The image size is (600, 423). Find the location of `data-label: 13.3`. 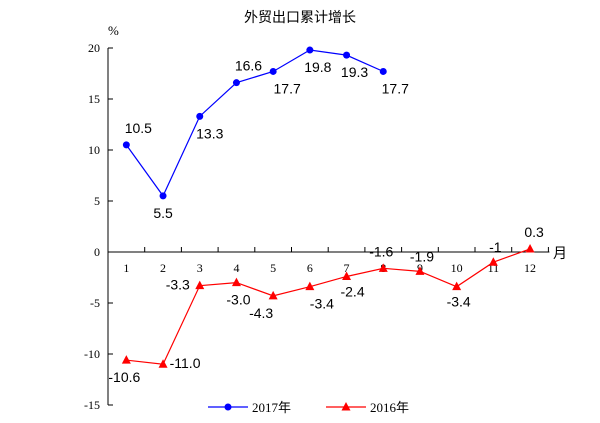

data-label: 13.3 is located at coordinates (209, 133).